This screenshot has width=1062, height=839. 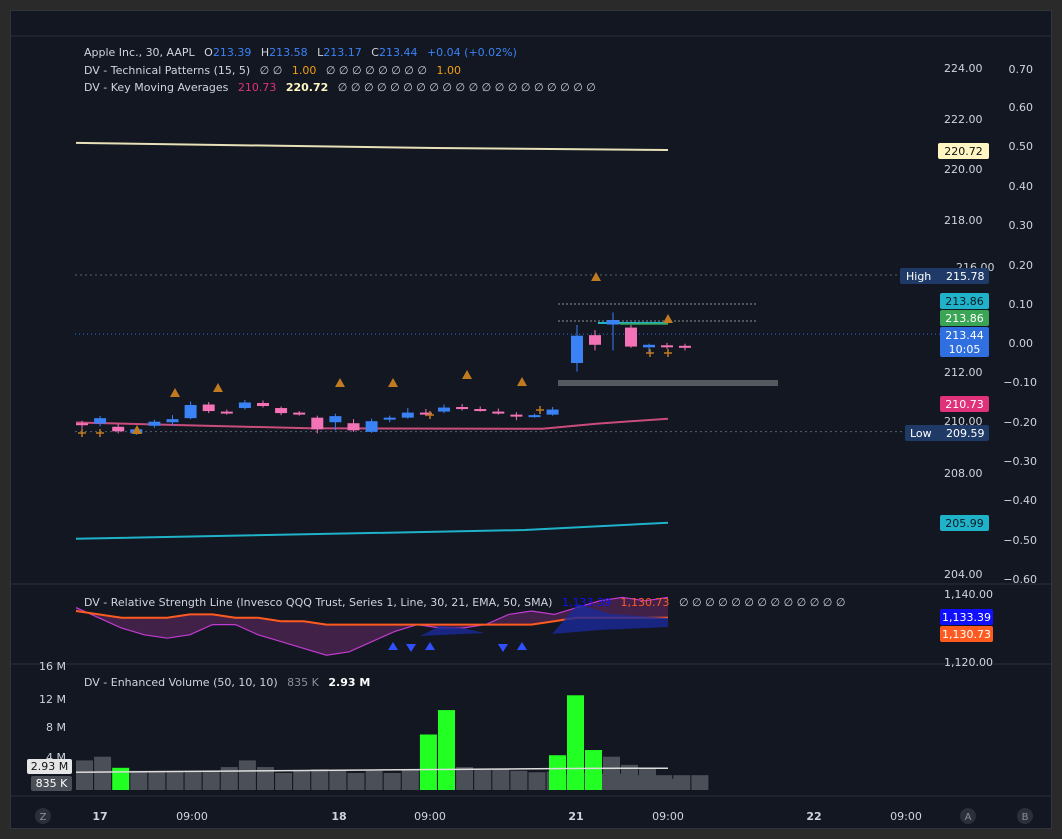 I want to click on low-badge, so click(x=947, y=433).